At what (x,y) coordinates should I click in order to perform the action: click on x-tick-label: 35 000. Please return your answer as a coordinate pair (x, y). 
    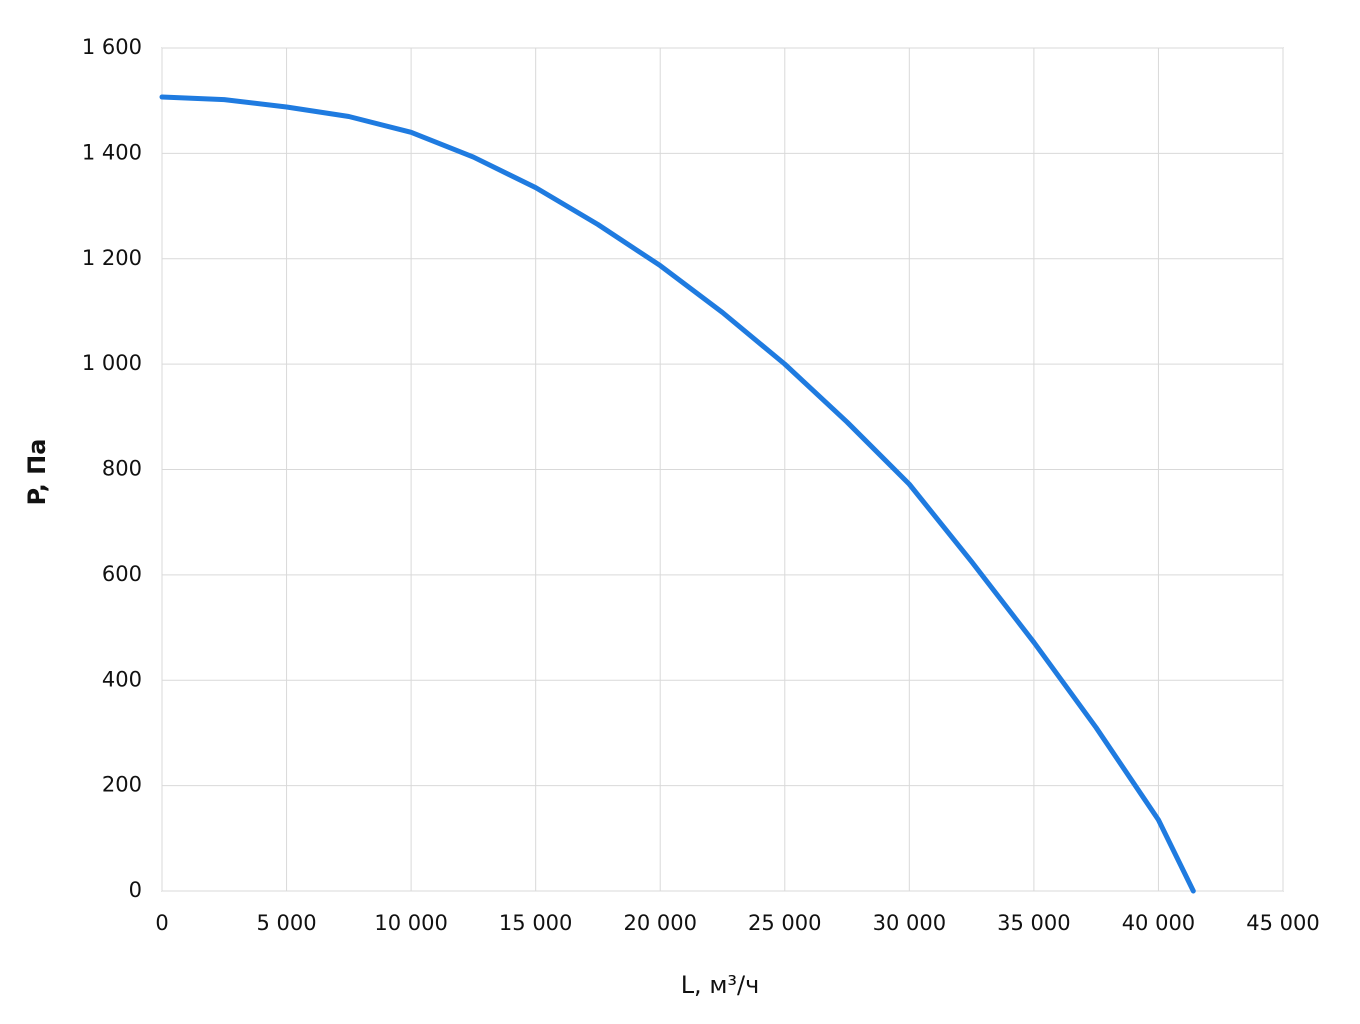
    Looking at the image, I should click on (1033, 923).